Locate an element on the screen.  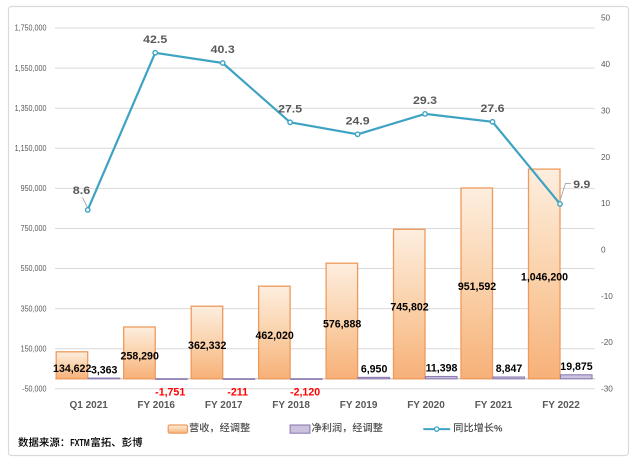
svg-text: -211 is located at coordinates (237, 393).